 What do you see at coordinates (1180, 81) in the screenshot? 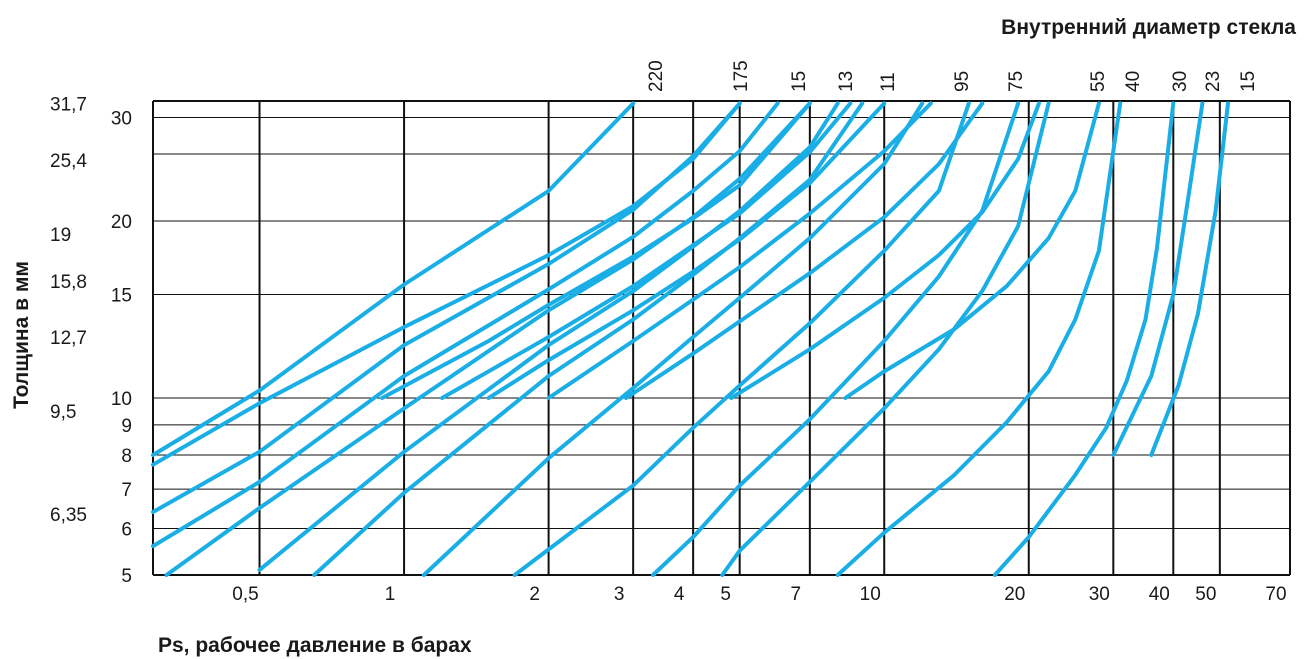
I see `diameter-label-9: 30` at bounding box center [1180, 81].